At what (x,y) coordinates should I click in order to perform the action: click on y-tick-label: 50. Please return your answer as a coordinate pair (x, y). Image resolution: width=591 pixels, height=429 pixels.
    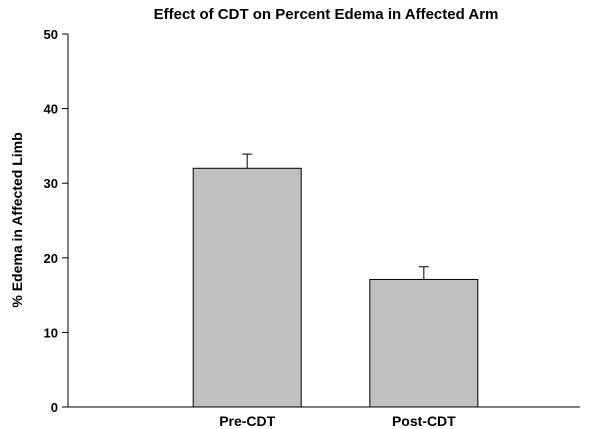
    Looking at the image, I should click on (51, 34).